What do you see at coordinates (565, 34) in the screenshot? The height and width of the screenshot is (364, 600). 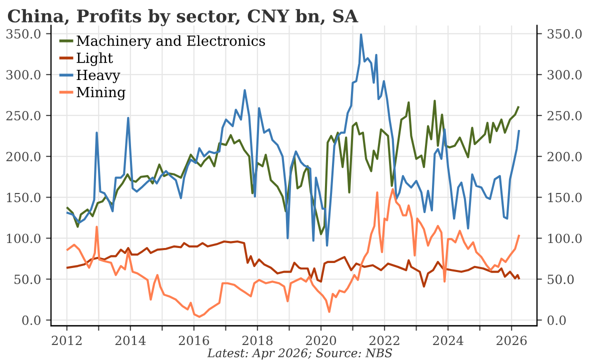 I see `y2-tick-label: 350.0` at bounding box center [565, 34].